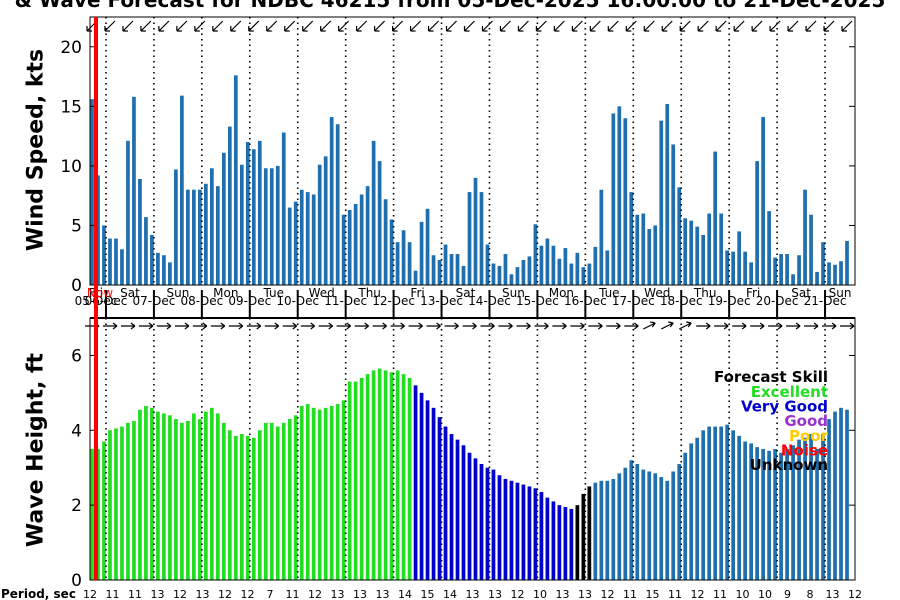 The height and width of the screenshot is (600, 900). Describe the element at coordinates (201, 301) in the screenshot. I see `date-label: 08-Dec` at that location.